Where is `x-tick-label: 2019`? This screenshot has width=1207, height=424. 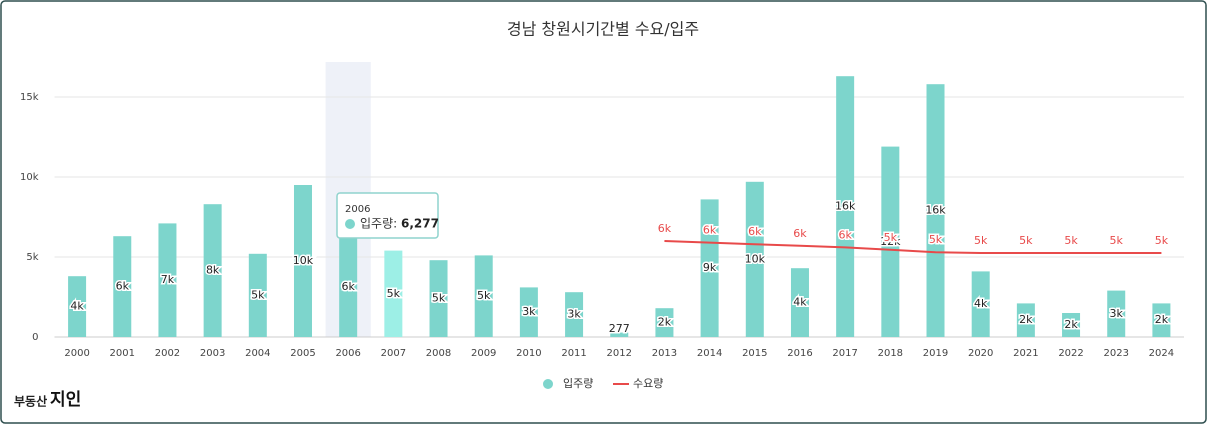
x-tick-label: 2019 is located at coordinates (935, 353).